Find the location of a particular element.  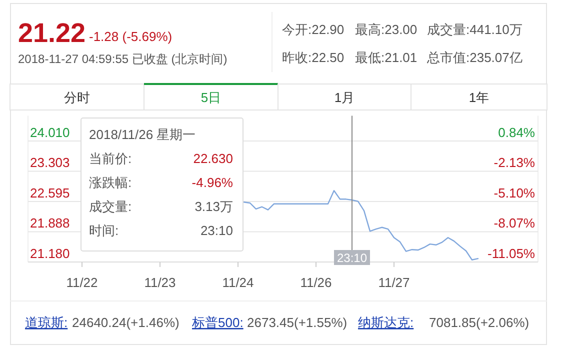

annotation: 涨跌幅: is located at coordinates (110, 182).